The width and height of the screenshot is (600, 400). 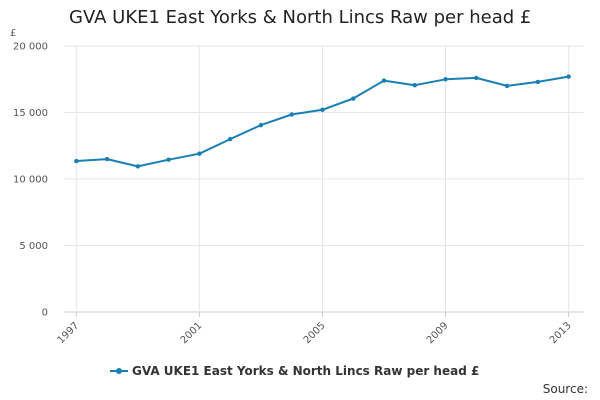 I want to click on legend-swatch-dot, so click(x=119, y=371).